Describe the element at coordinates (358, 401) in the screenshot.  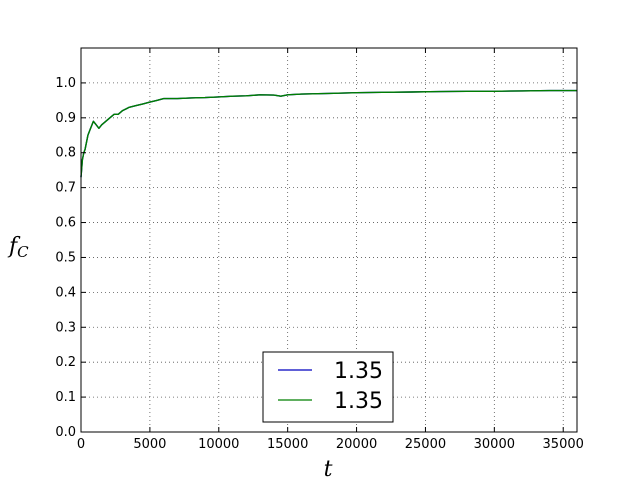
I see `legend-label-series-2: 1.35` at that location.